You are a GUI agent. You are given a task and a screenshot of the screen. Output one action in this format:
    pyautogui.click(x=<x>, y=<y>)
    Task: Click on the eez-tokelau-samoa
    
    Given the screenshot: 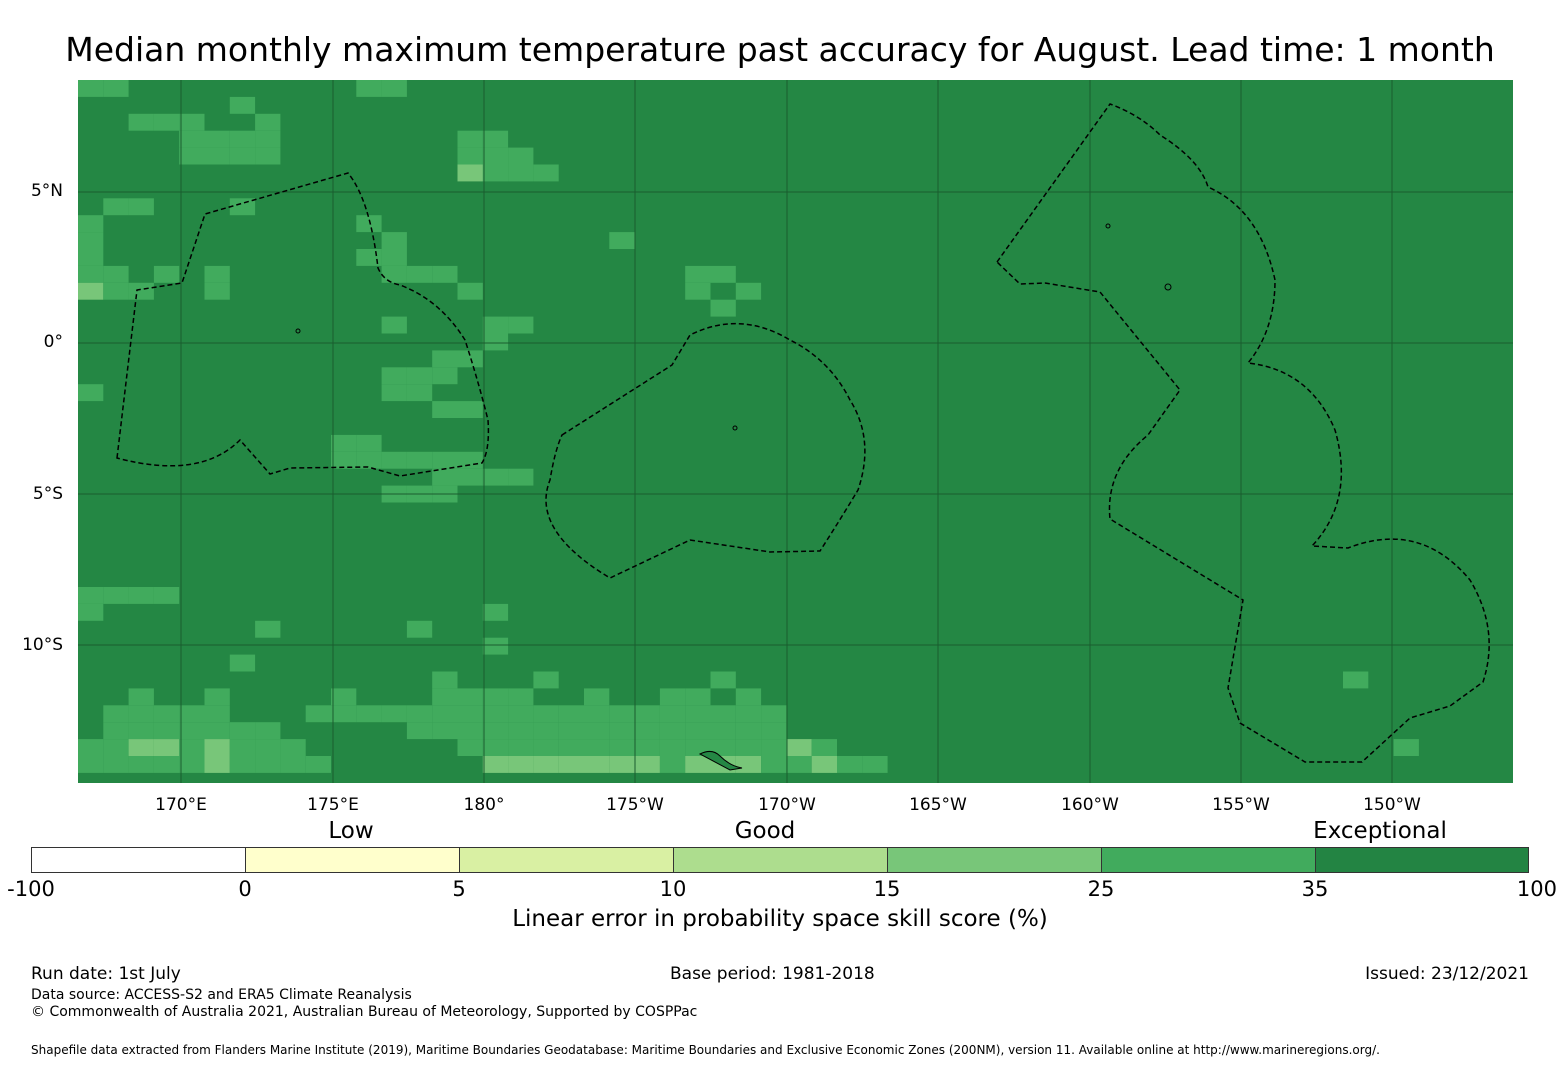 What is the action you would take?
    pyautogui.click(x=705, y=450)
    